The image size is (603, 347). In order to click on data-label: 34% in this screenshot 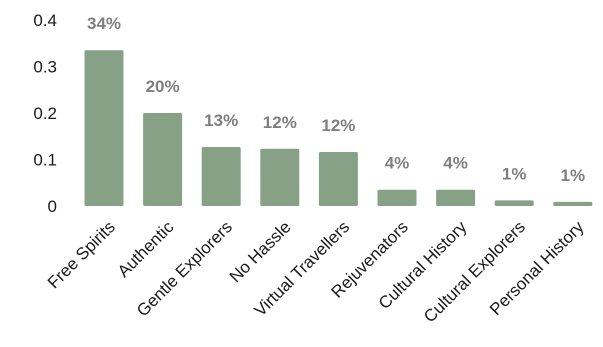, I will do `click(104, 23)`.